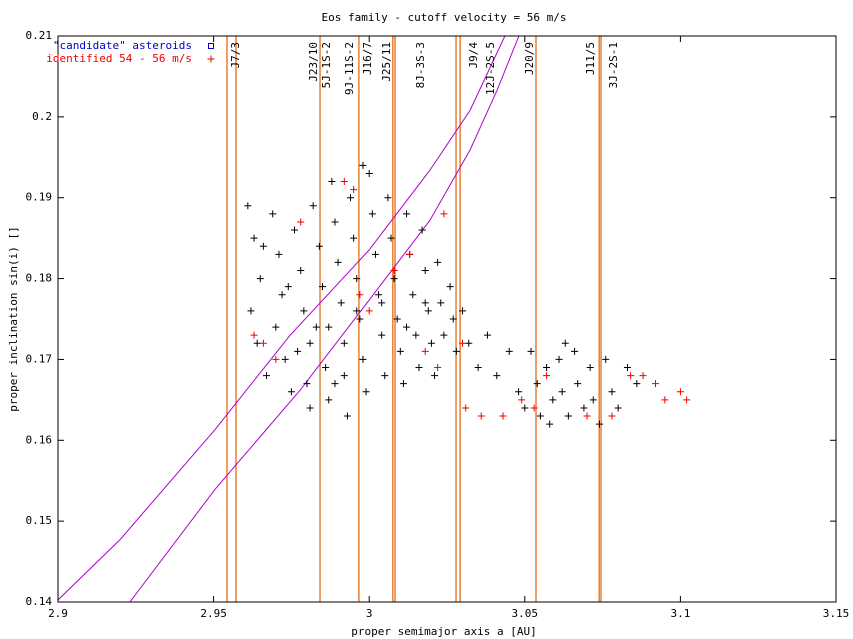  I want to click on resonance-label: J23/10, so click(313, 62).